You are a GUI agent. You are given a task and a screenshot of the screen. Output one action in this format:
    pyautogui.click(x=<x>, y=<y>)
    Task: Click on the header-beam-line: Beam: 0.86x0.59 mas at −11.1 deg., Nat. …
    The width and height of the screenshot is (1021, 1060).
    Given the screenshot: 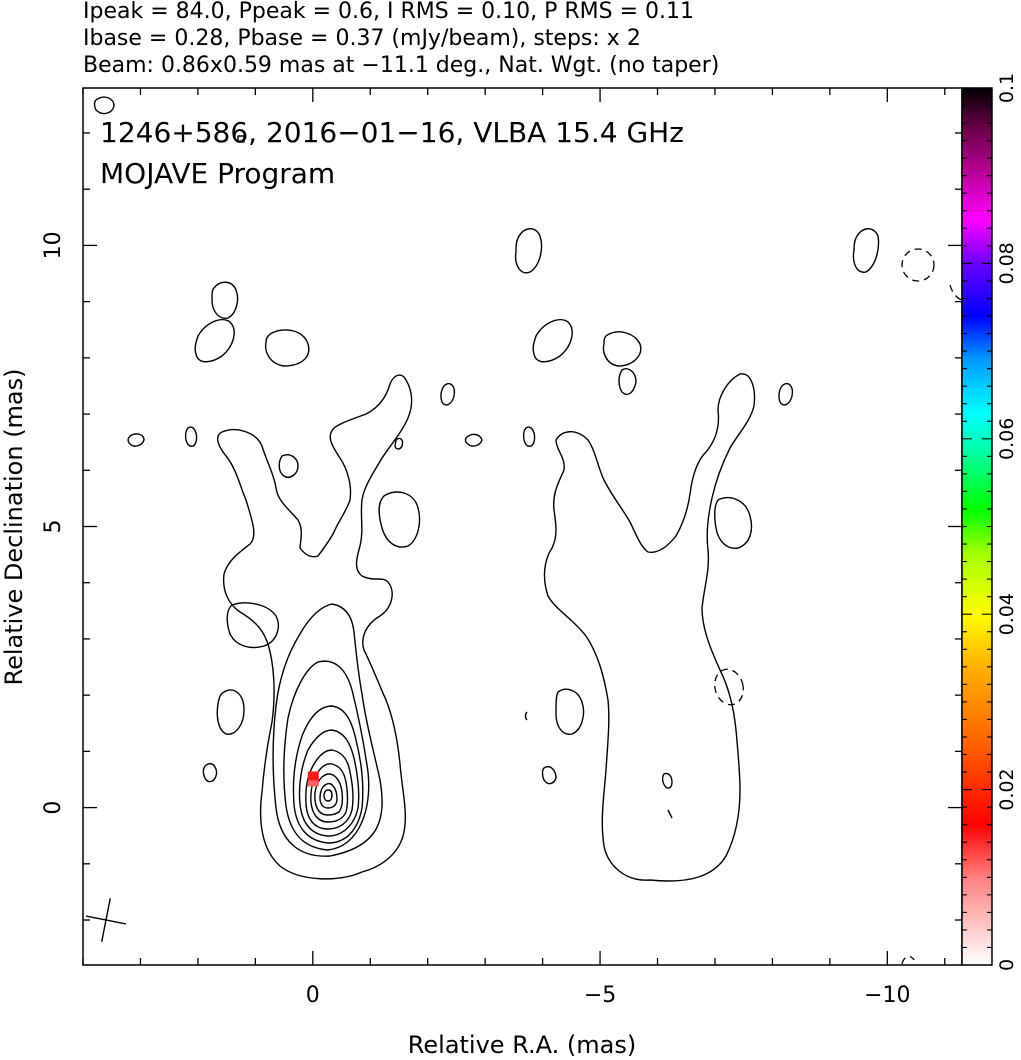 What is the action you would take?
    pyautogui.click(x=401, y=65)
    